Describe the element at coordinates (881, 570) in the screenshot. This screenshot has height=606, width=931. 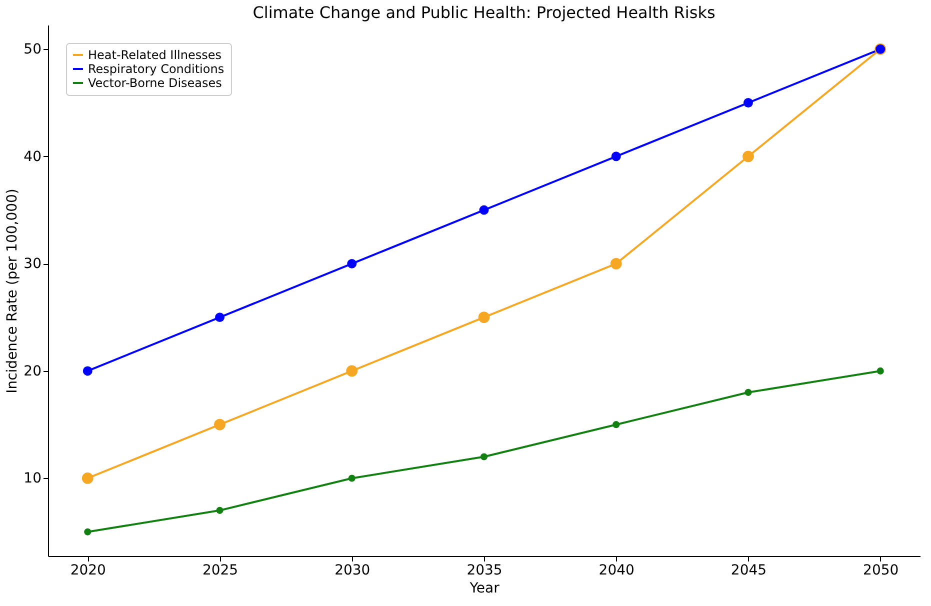
I see `x-tick-label: 2050` at that location.